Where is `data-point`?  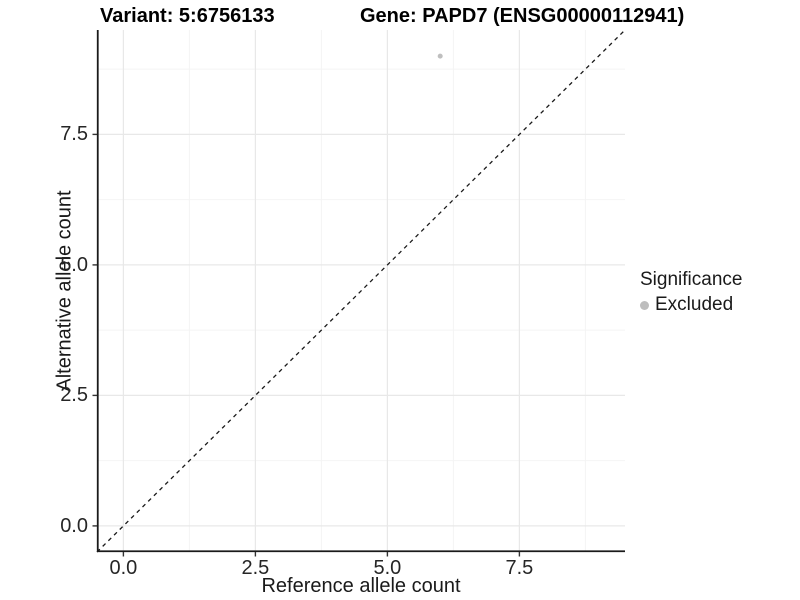 data-point is located at coordinates (440, 56).